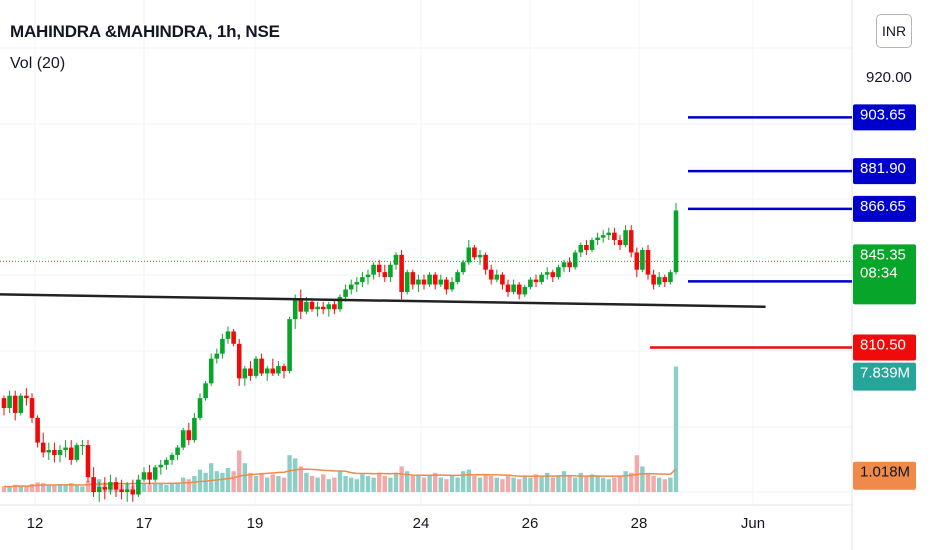 The width and height of the screenshot is (932, 550). Describe the element at coordinates (884, 274) in the screenshot. I see `last-price-tag` at that location.